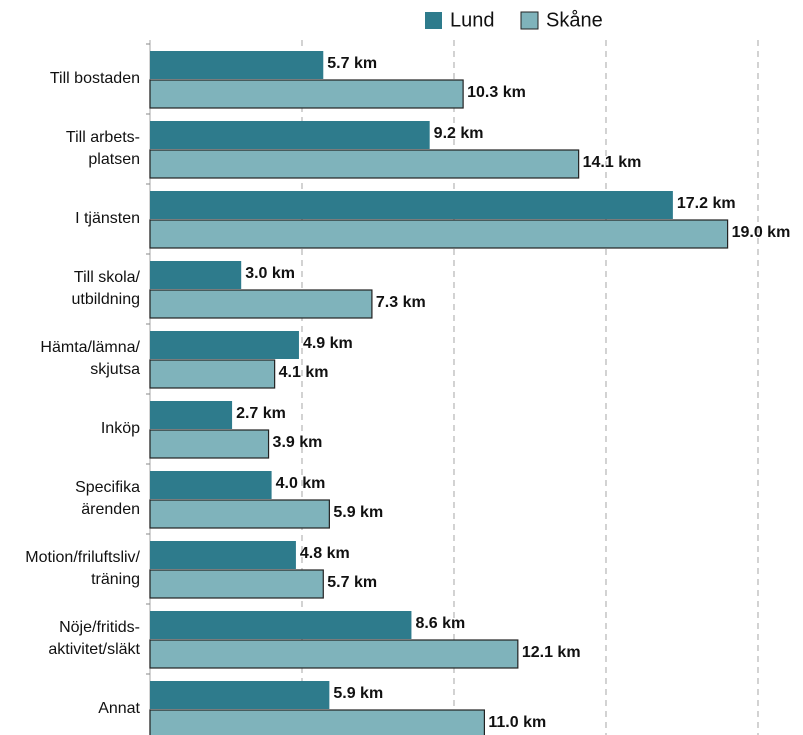 The height and width of the screenshot is (735, 803). What do you see at coordinates (102, 148) in the screenshot?
I see `category-label: Till arbets- platsen` at bounding box center [102, 148].